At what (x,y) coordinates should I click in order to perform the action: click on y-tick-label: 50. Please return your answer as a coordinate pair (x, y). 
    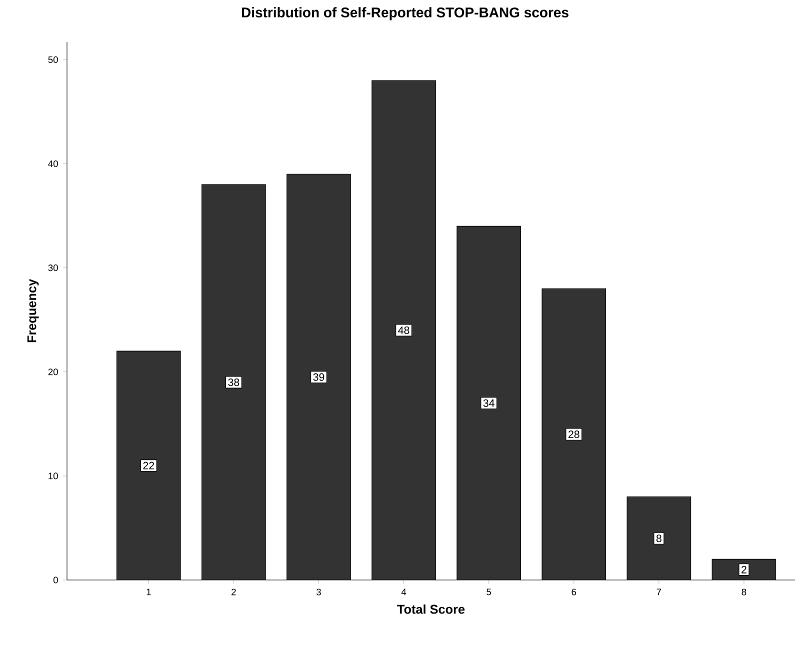
    Looking at the image, I should click on (53, 59).